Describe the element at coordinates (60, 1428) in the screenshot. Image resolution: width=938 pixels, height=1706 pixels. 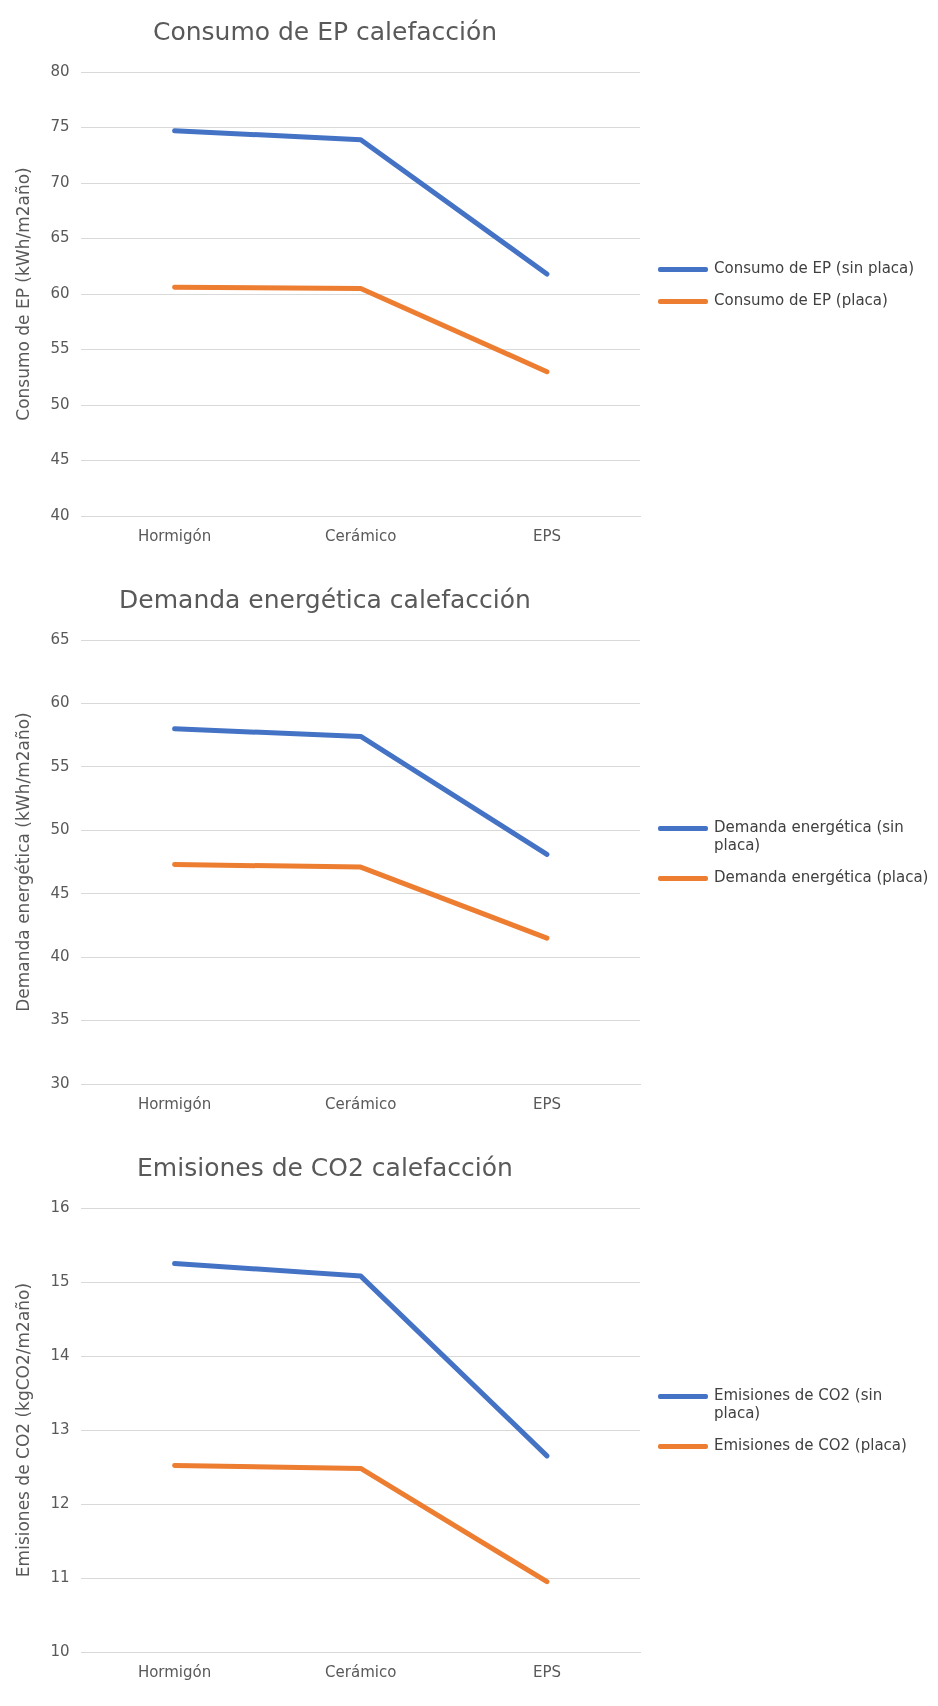
I see `y-tick-label: 13` at that location.